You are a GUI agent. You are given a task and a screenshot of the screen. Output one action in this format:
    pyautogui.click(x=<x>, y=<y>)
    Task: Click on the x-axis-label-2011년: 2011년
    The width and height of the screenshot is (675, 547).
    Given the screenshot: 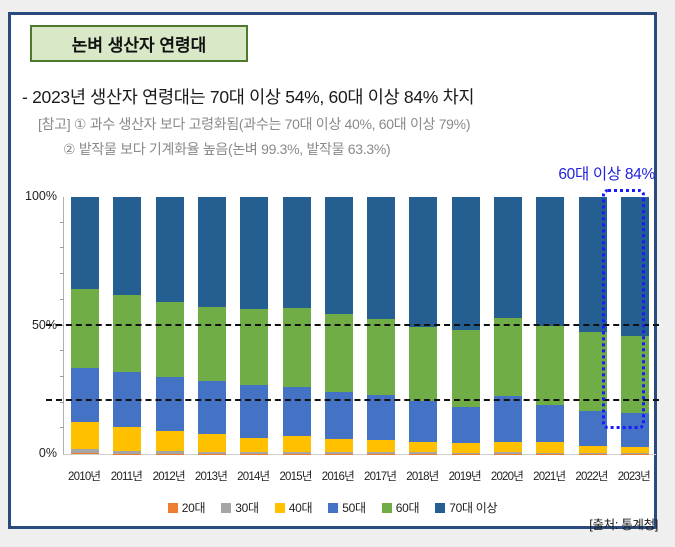 What is the action you would take?
    pyautogui.click(x=126, y=477)
    